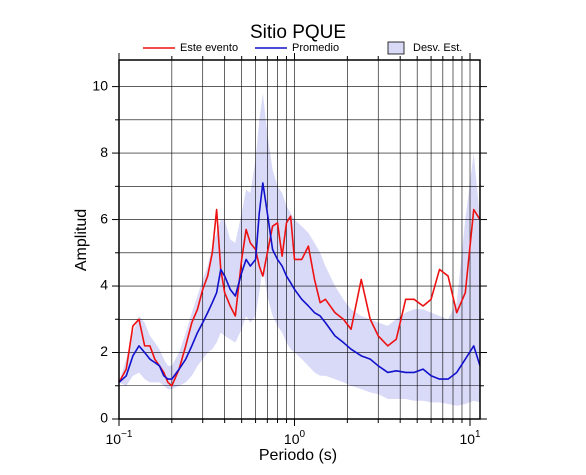 The image size is (586, 475). I want to click on x-tick-label: 10⁰, so click(295, 438).